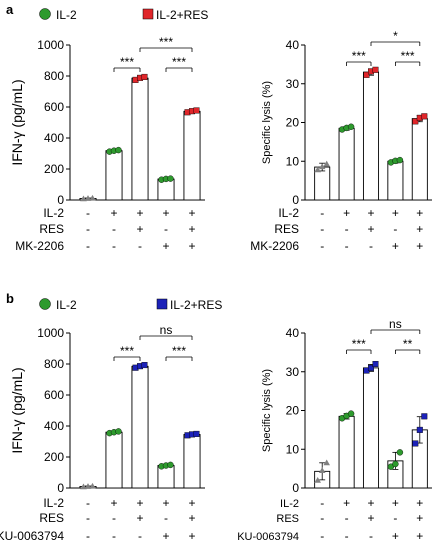 Image resolution: width=440 pixels, height=550 pixels. What do you see at coordinates (107, 121) in the screenshot?
I see `chart-a-ifn: 0 200 400 600 800 1000 IFN-γ (pg/mL) *** *** ***` at bounding box center [107, 121].